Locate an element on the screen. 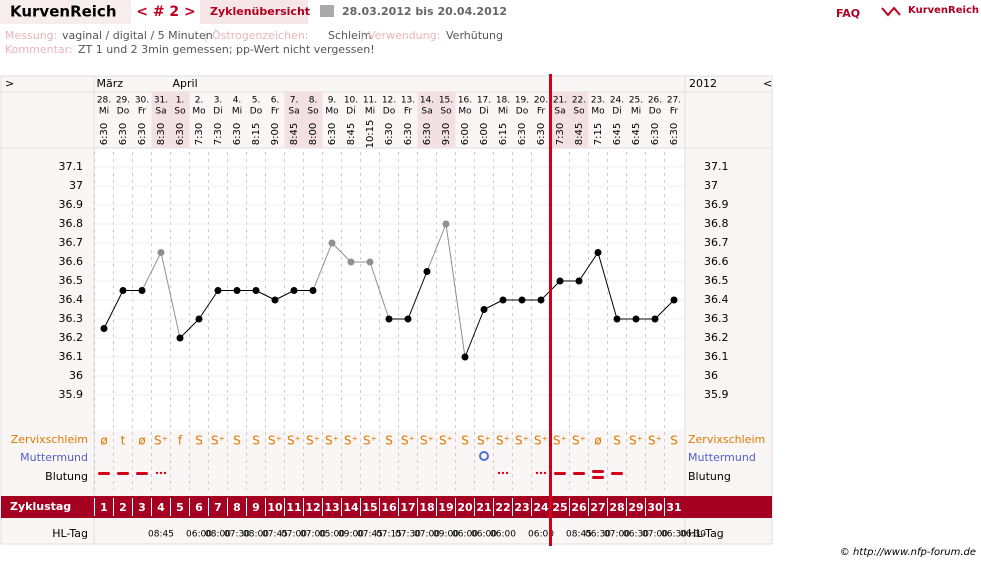  y-tick-label: 36.6 is located at coordinates (716, 261).